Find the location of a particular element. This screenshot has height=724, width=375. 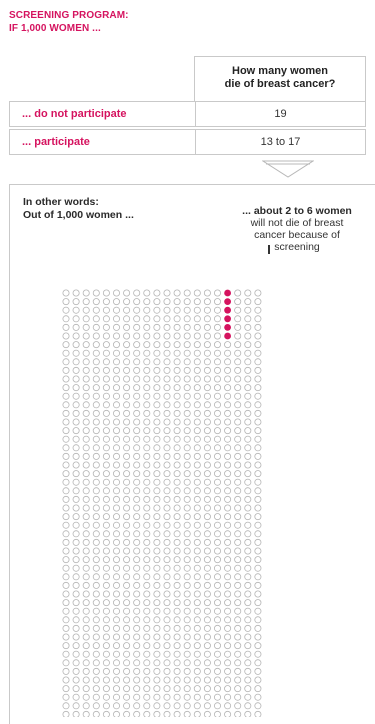

annotation-pointer is located at coordinates (269, 249).